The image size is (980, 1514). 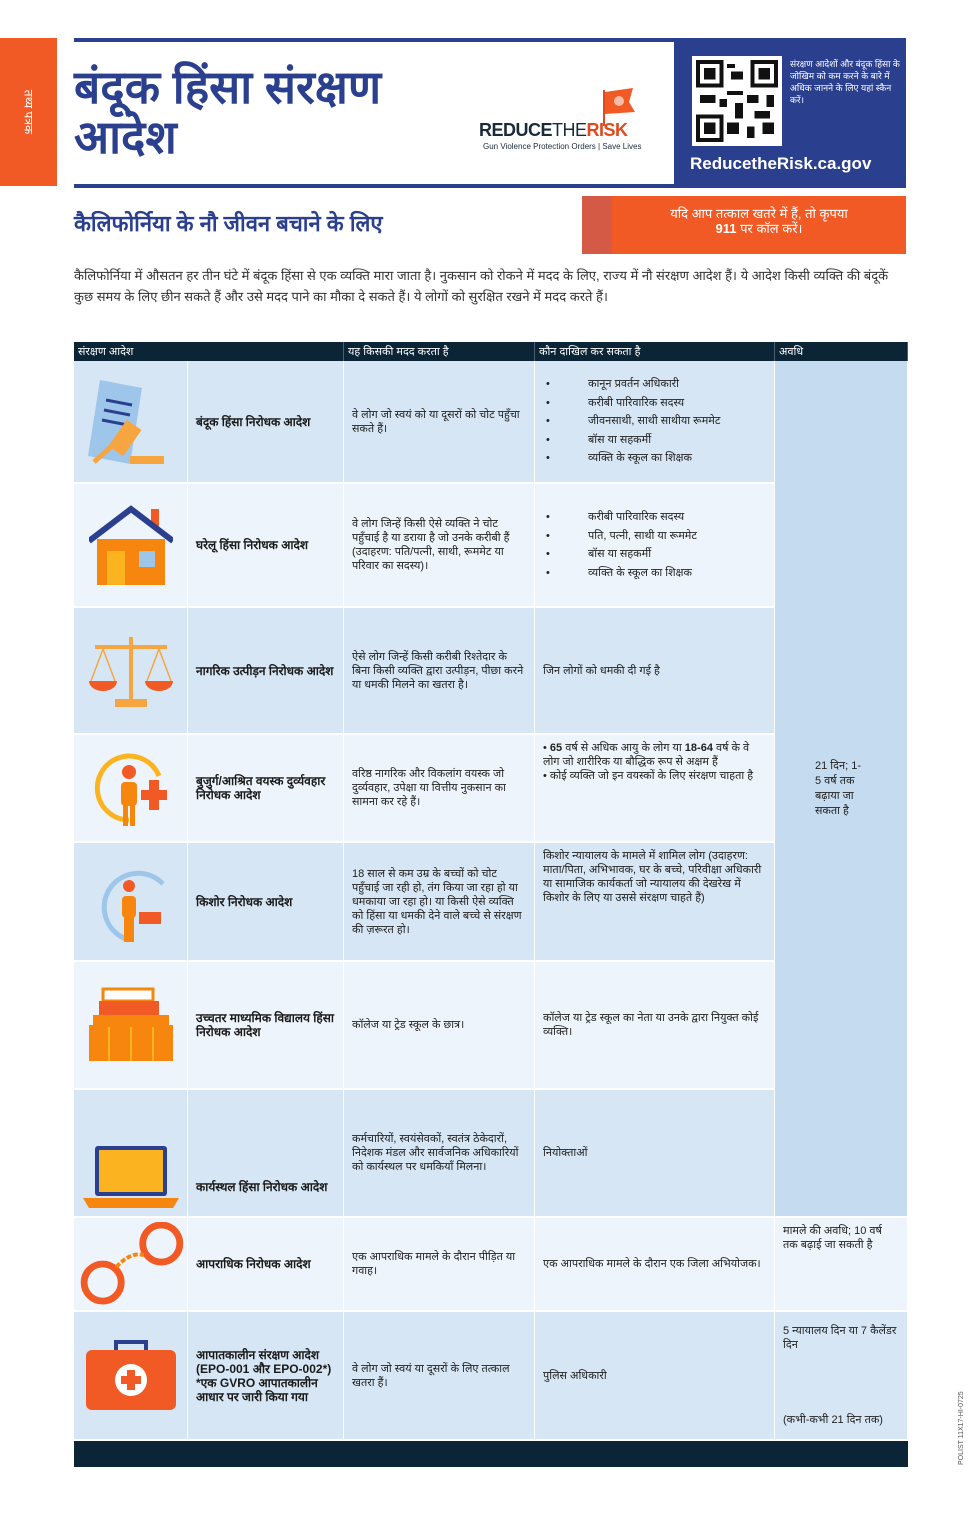 I want to click on qr-code, so click(x=737, y=101).